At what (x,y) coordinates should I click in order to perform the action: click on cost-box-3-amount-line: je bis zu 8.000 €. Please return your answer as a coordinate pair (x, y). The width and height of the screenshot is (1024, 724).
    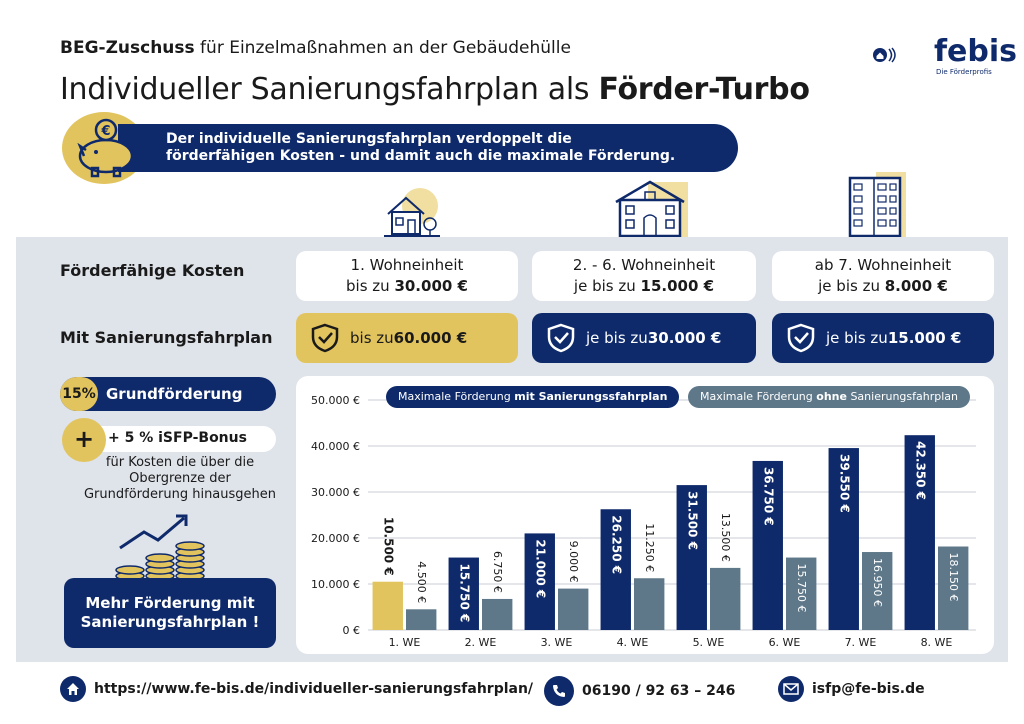
    Looking at the image, I should click on (883, 286).